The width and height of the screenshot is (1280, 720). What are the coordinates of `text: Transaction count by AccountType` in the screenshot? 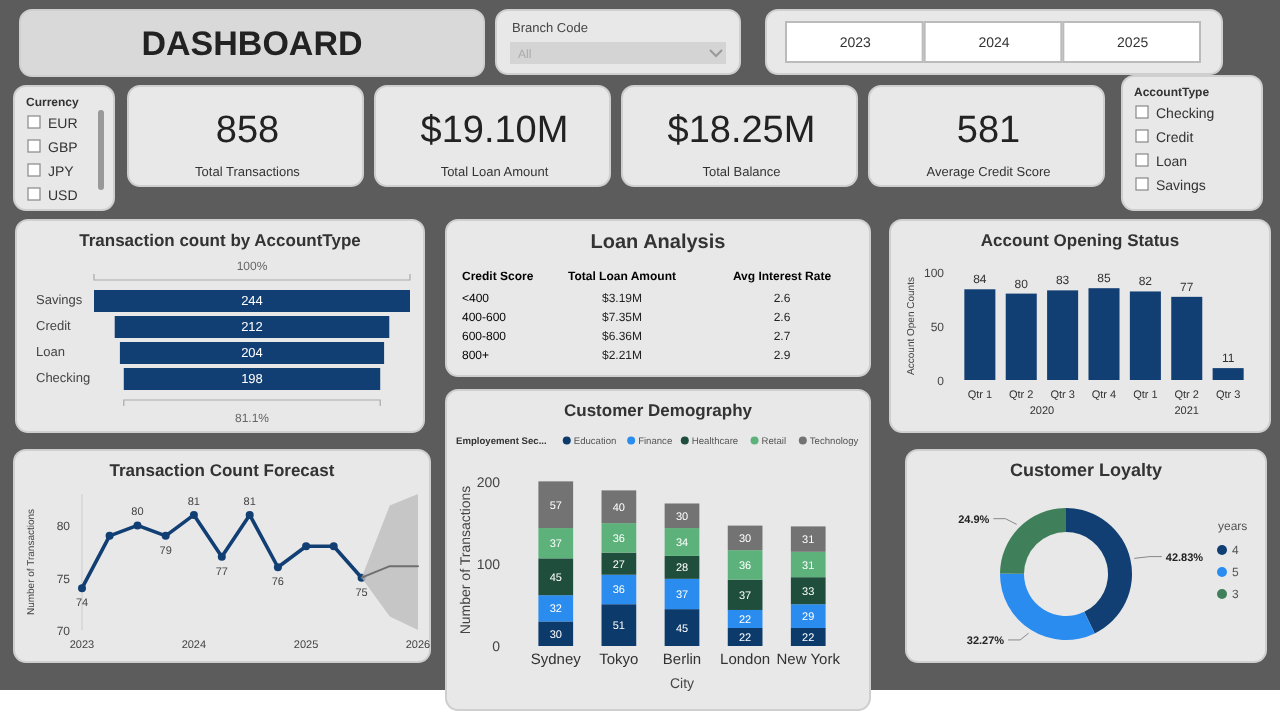 It's located at (220, 240).